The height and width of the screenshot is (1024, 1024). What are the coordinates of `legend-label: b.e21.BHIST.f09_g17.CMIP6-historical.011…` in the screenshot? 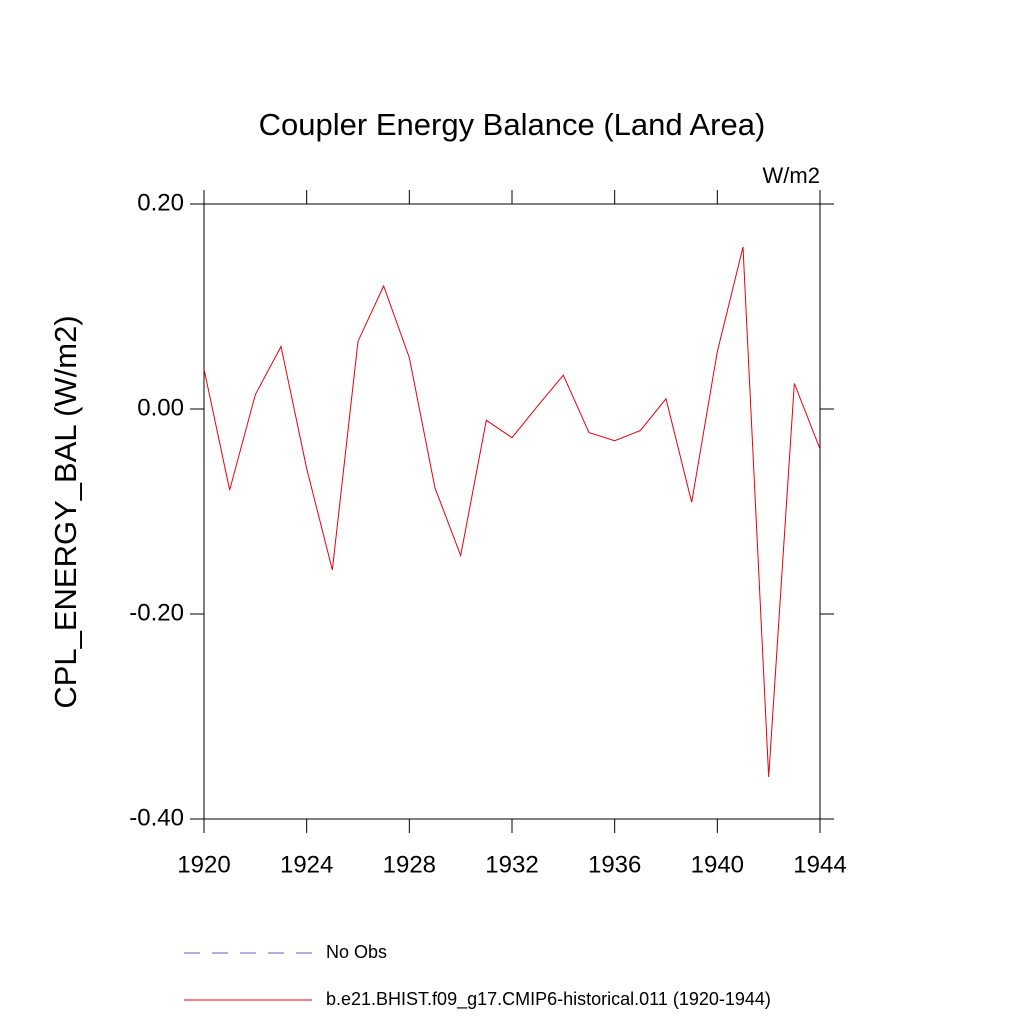 It's located at (548, 999).